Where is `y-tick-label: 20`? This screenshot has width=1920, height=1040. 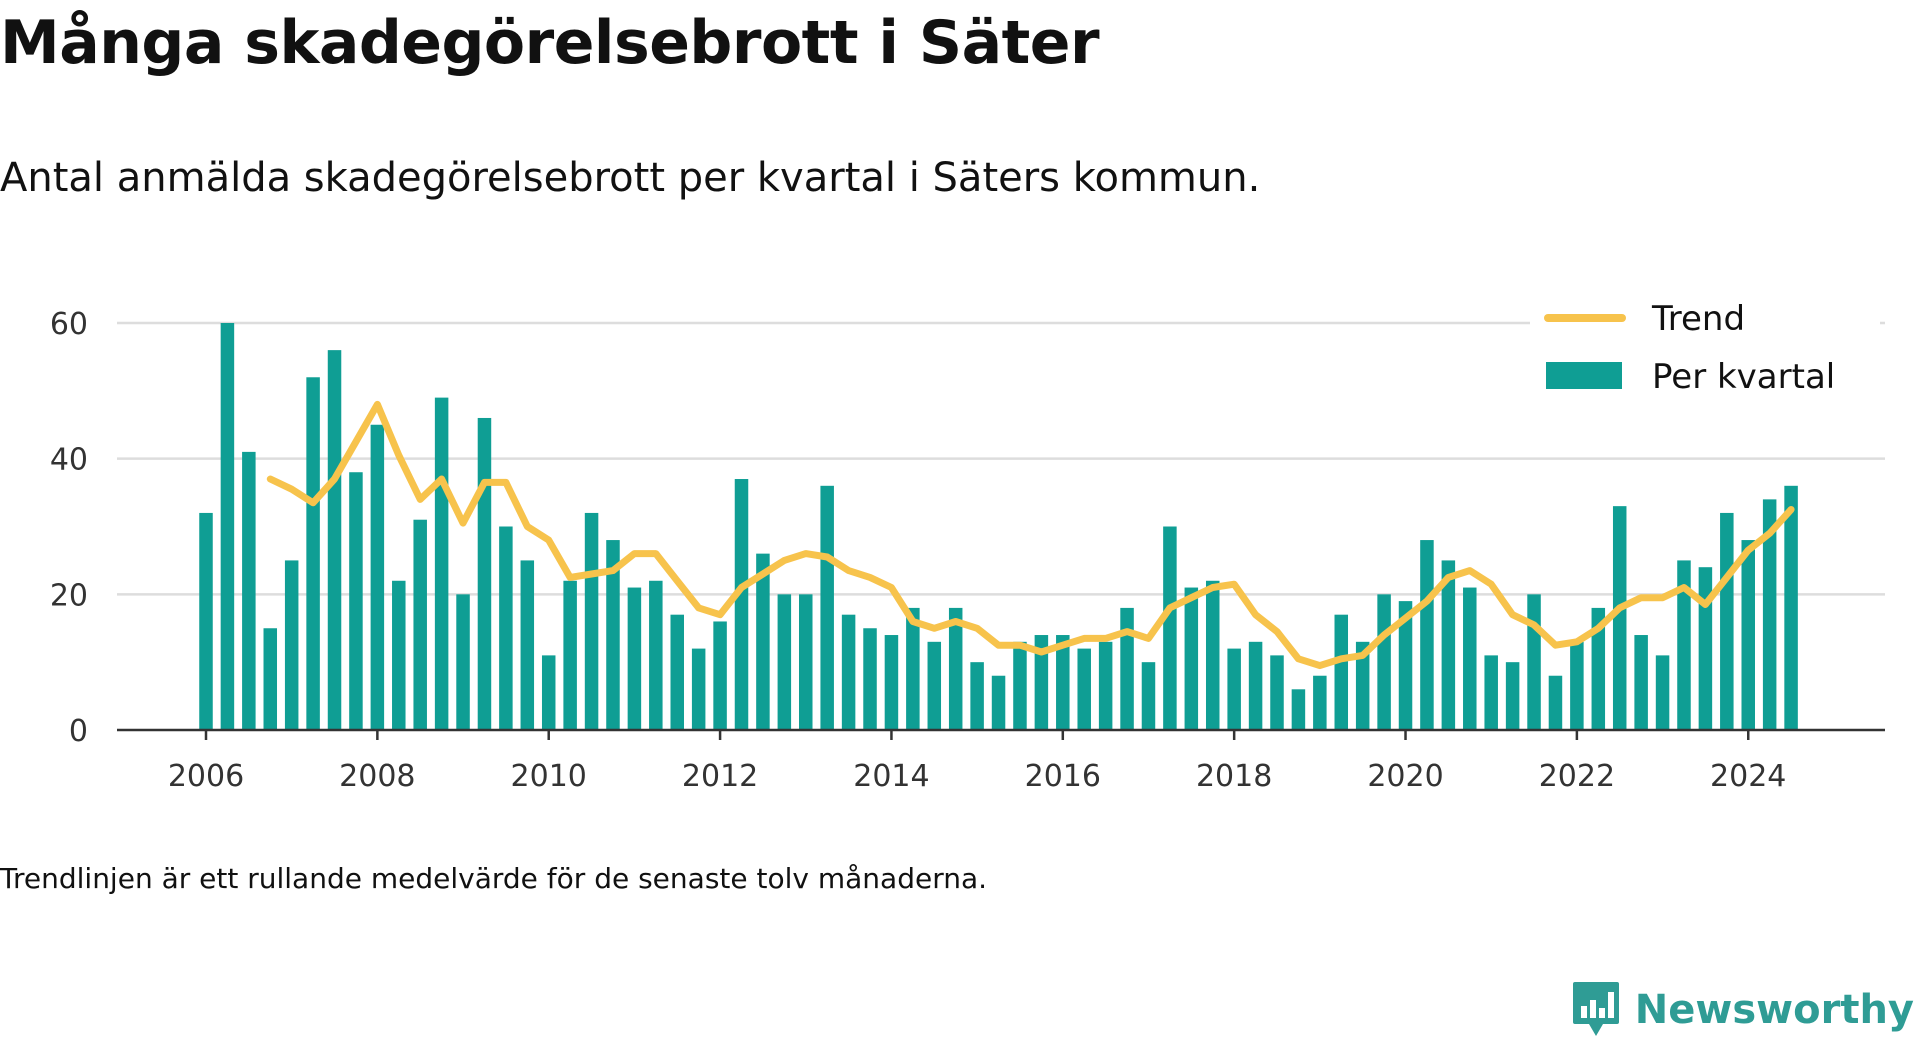 y-tick-label: 20 is located at coordinates (69, 595).